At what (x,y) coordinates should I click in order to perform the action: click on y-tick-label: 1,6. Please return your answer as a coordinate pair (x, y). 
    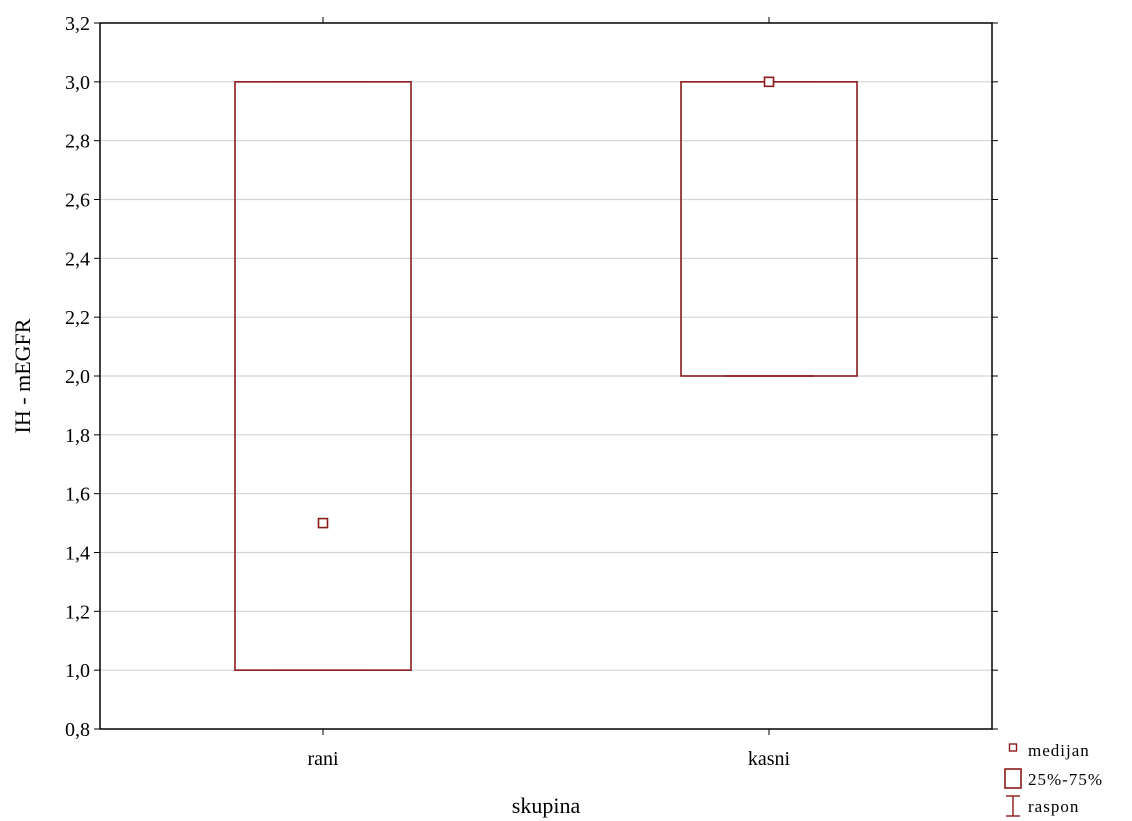
    Looking at the image, I should click on (77, 495).